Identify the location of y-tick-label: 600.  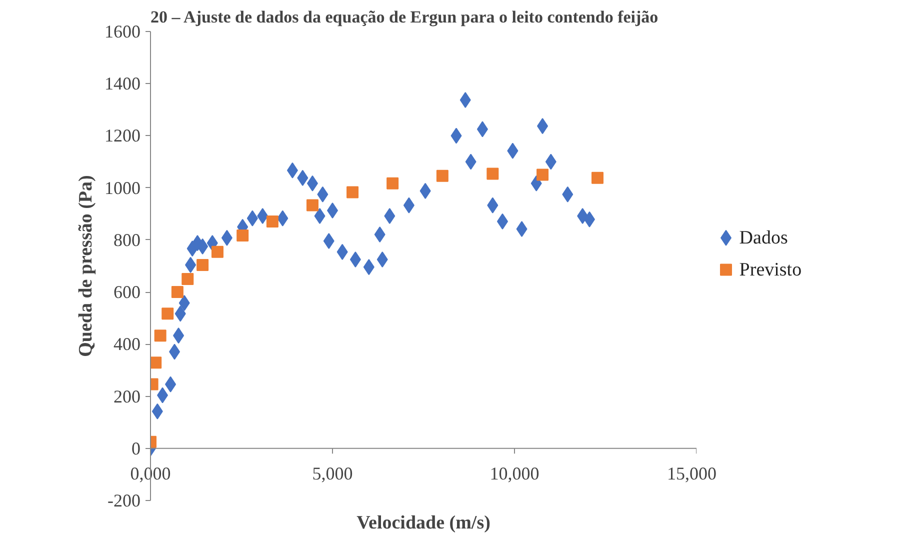
(127, 292).